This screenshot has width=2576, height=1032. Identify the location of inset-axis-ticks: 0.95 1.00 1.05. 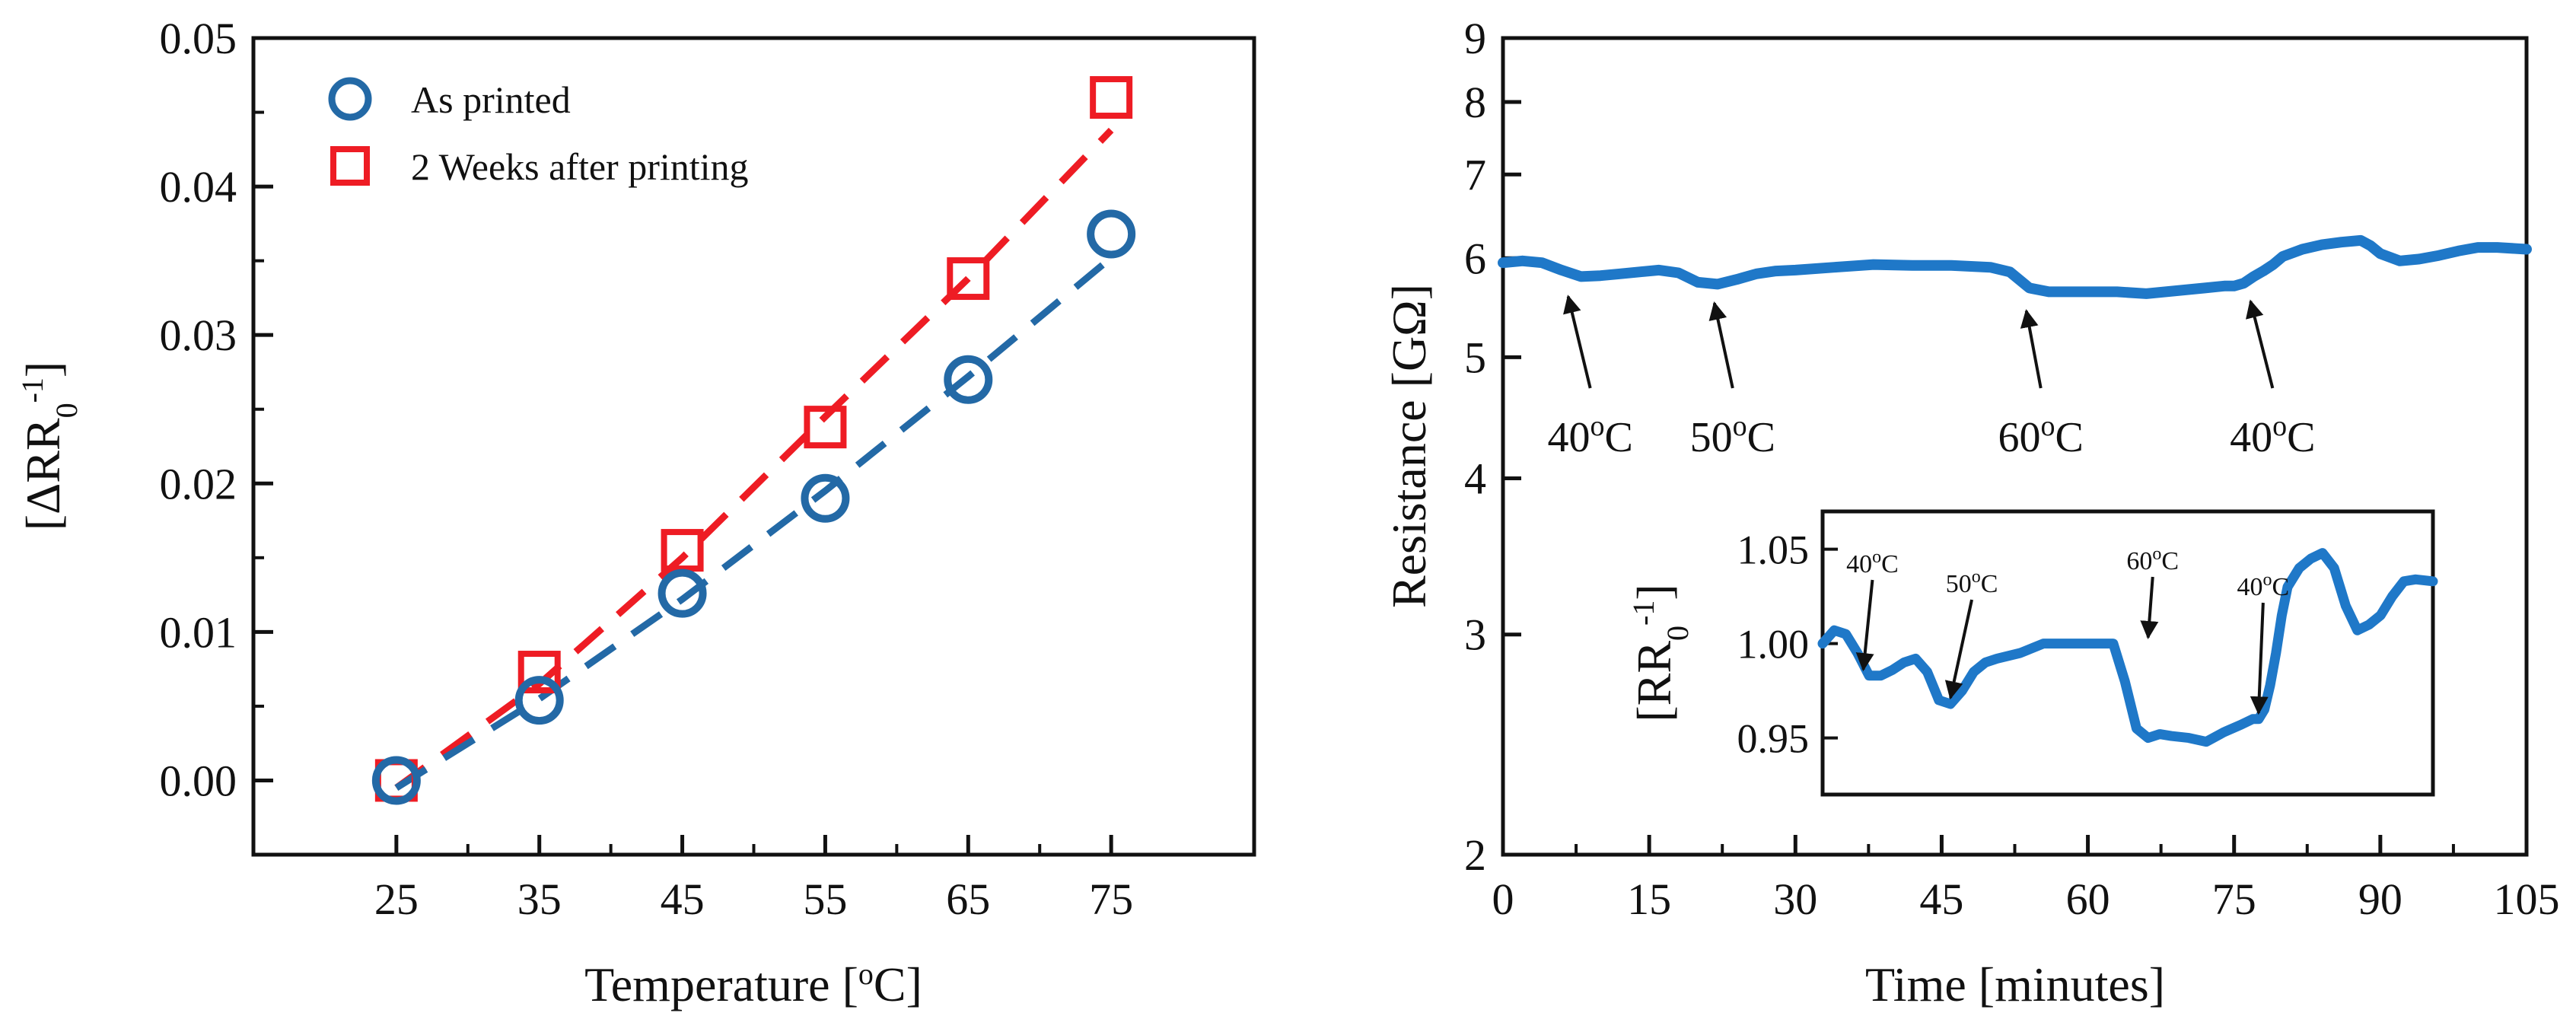
(1787, 644).